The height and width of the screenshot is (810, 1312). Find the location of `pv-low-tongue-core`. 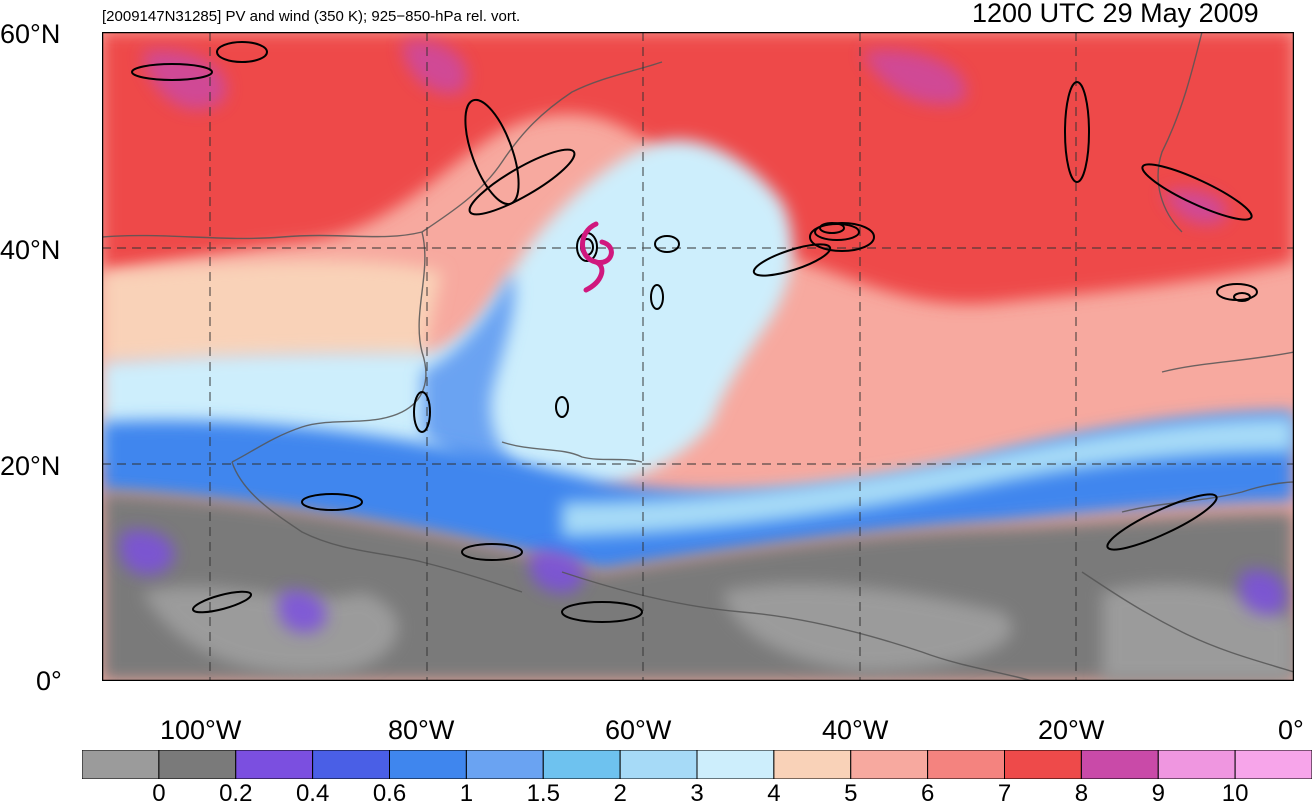

pv-low-tongue-core is located at coordinates (502, 383).